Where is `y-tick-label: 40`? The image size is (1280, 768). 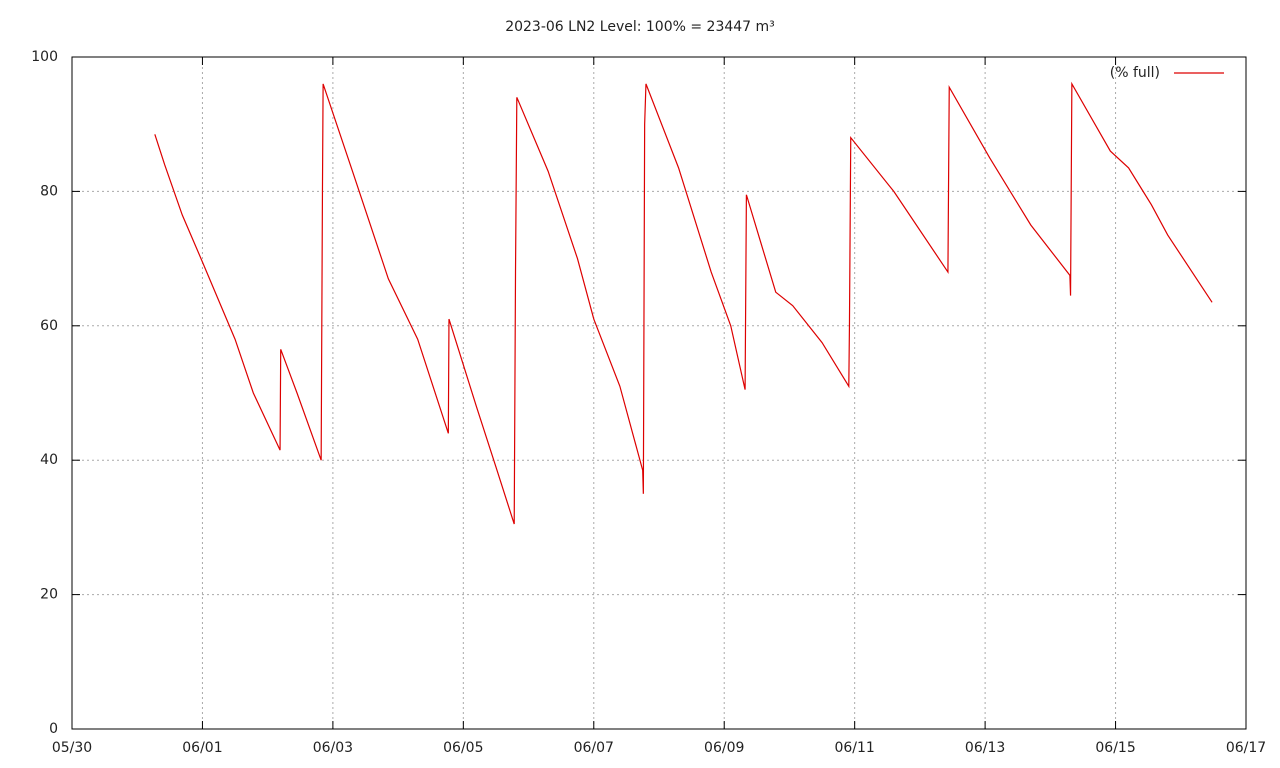 y-tick-label: 40 is located at coordinates (49, 460).